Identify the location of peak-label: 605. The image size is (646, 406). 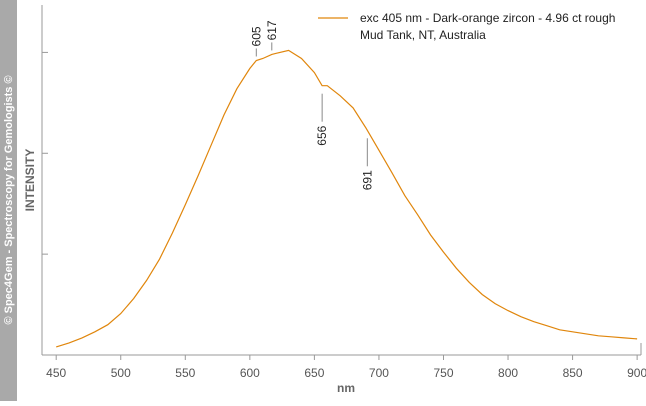
(256, 36).